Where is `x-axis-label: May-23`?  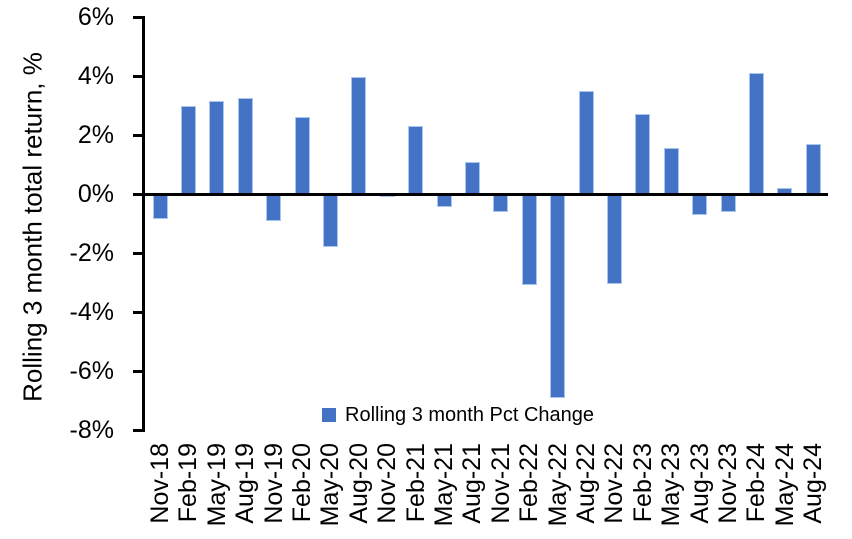 x-axis-label: May-23 is located at coordinates (671, 485).